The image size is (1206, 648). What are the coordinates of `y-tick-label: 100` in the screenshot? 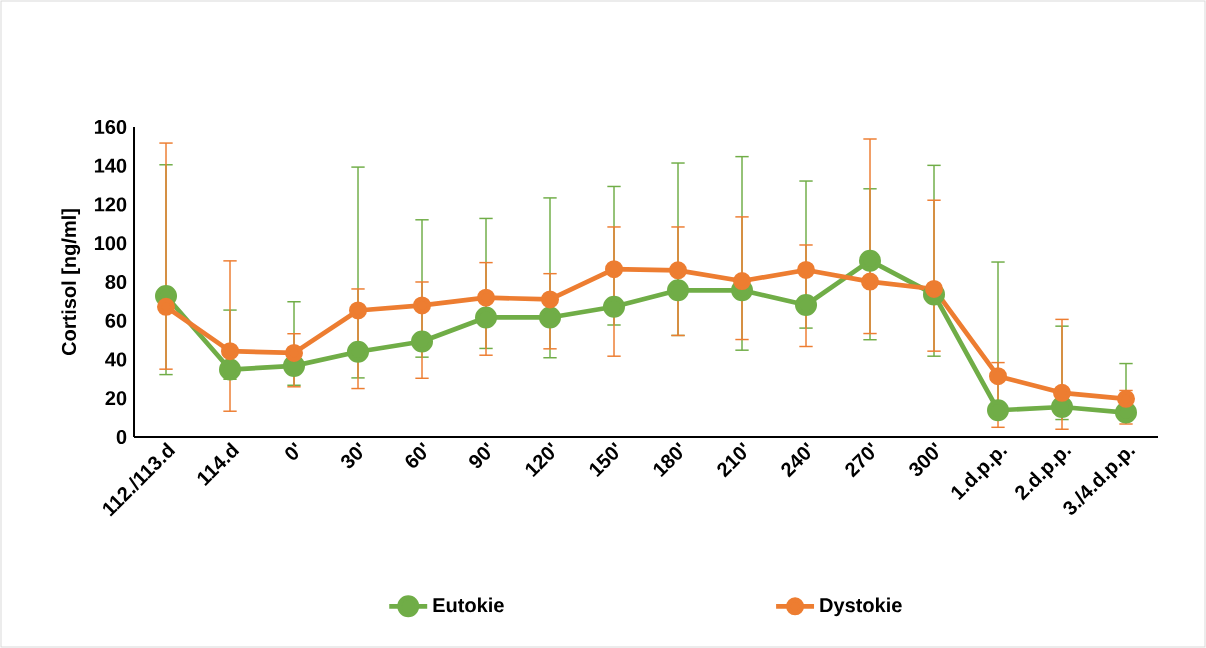 It's located at (110, 243).